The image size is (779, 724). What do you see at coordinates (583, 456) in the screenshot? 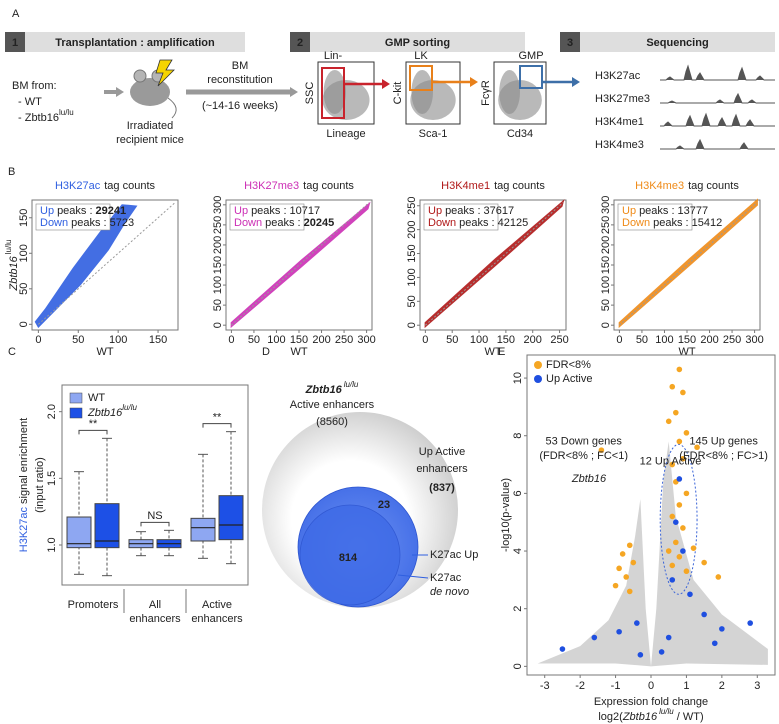
I see `label: (FDR<8% ; FC<1)` at bounding box center [583, 456].